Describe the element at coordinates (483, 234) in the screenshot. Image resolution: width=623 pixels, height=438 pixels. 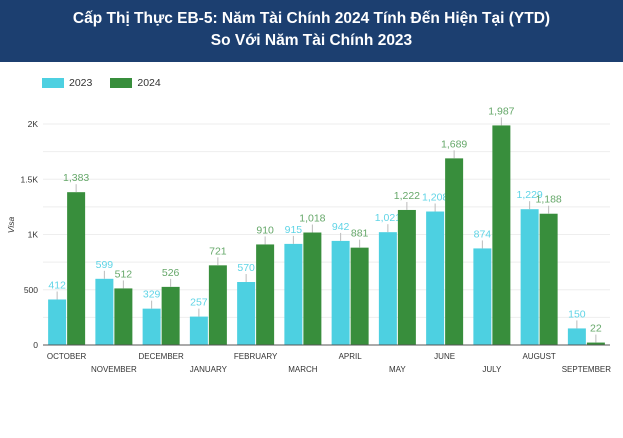
I see `data-label-2023: 874` at that location.